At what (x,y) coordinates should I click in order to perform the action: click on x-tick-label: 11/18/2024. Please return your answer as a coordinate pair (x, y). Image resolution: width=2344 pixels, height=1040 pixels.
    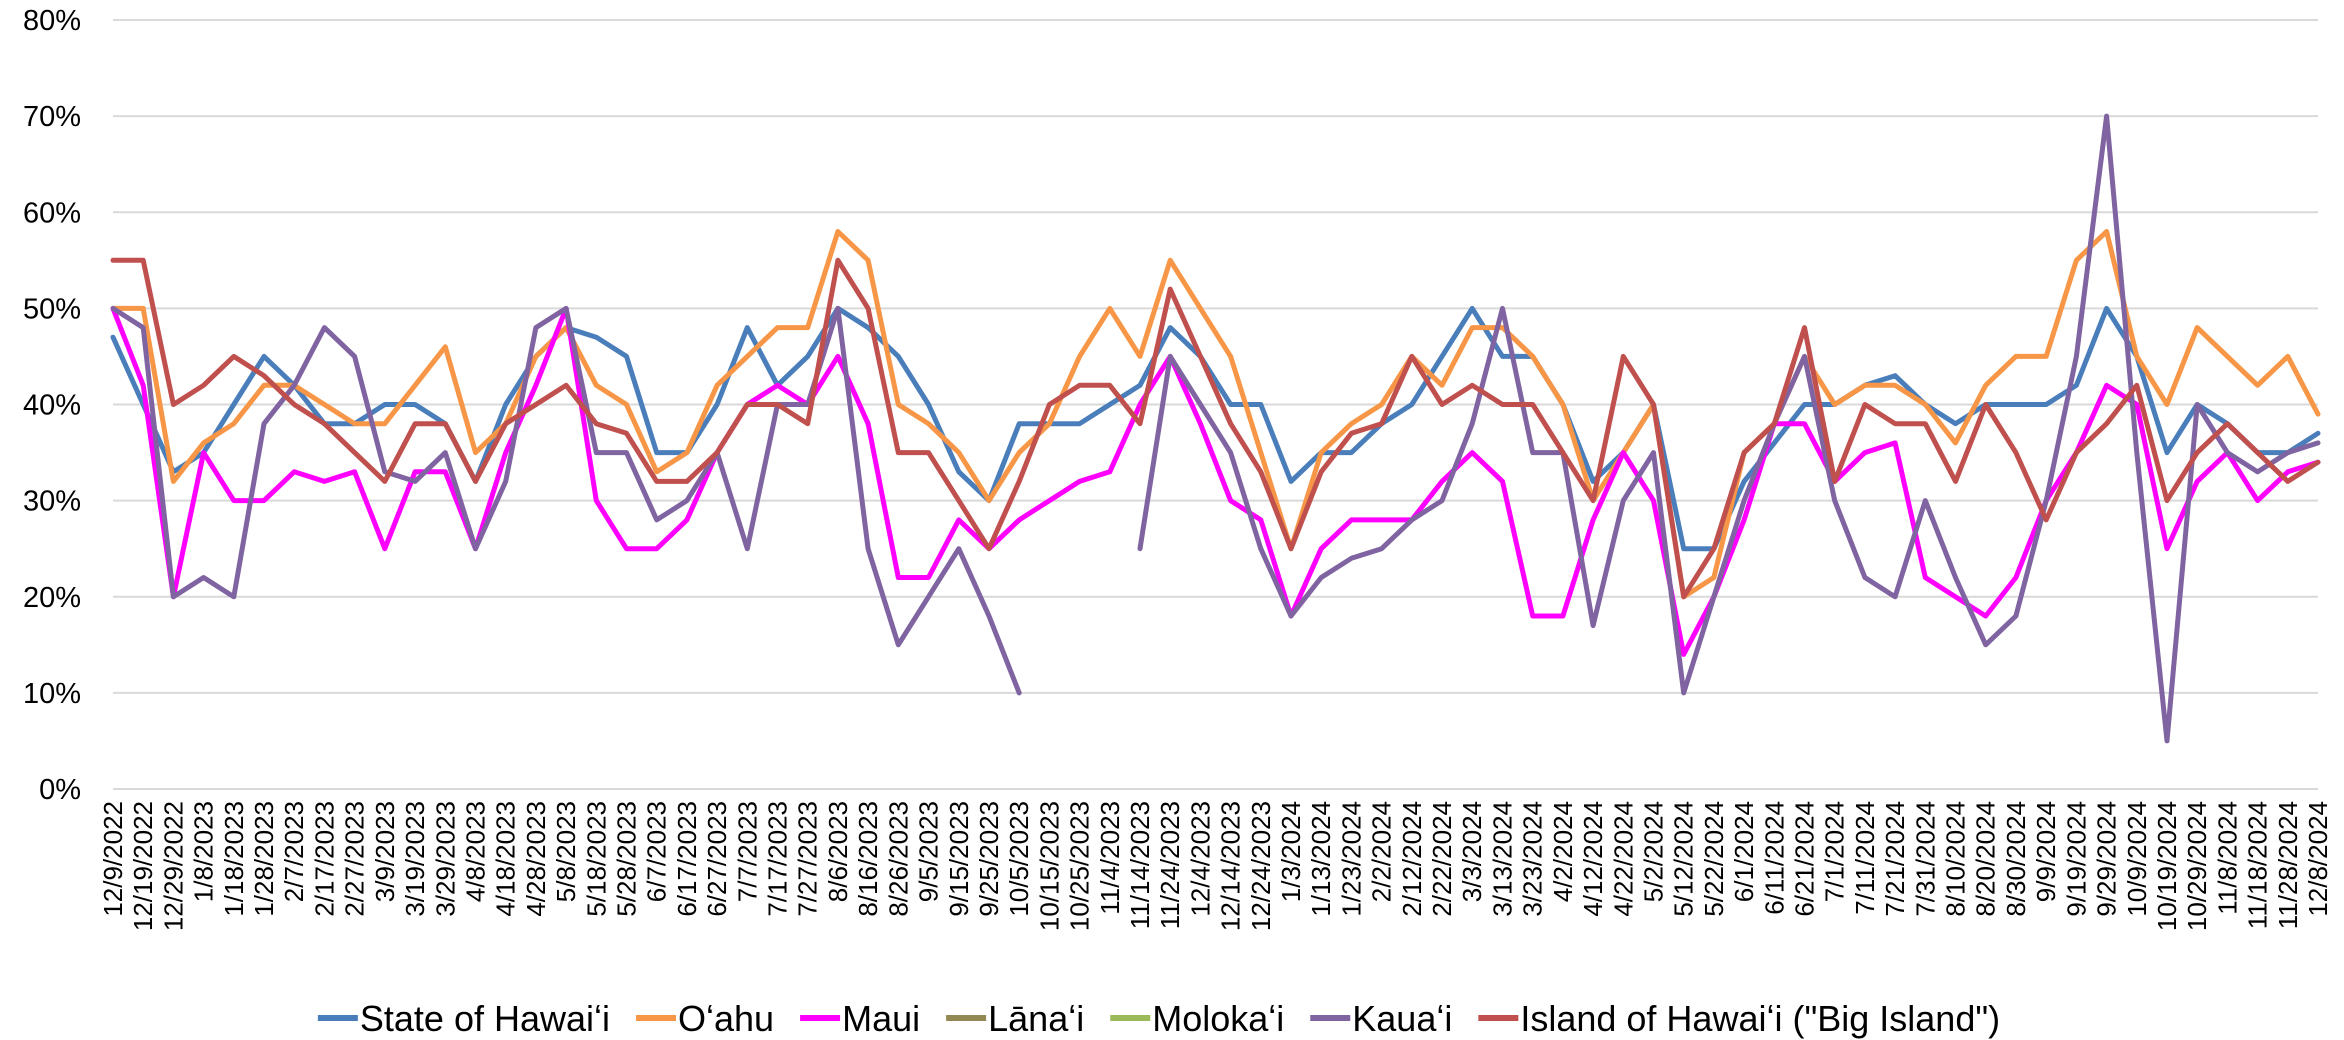
    Looking at the image, I should click on (2258, 865).